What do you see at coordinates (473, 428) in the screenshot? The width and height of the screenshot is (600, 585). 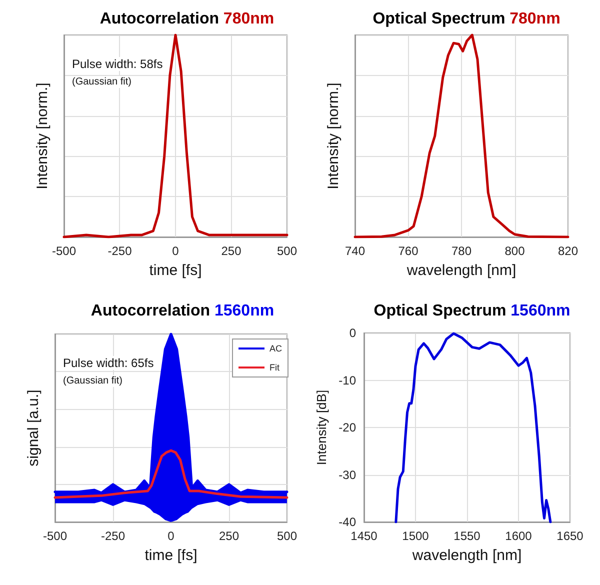 I see `line-series` at bounding box center [473, 428].